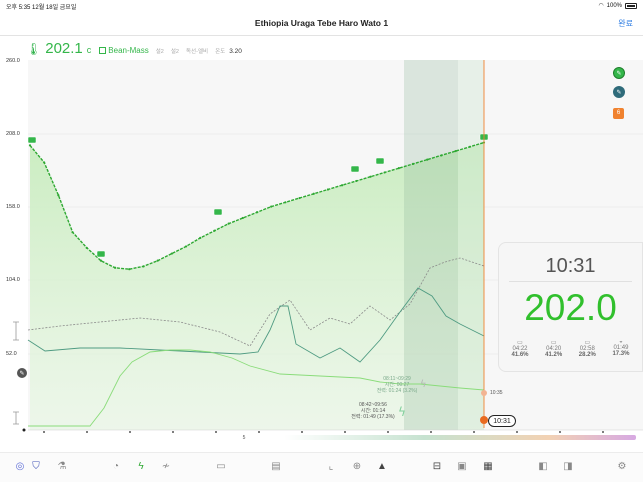 This screenshot has width=643, height=482. What do you see at coordinates (321, 6) in the screenshot?
I see `status-bar: 오후 5:35 12월 18일 금요일 ◠ 100%` at bounding box center [321, 6].